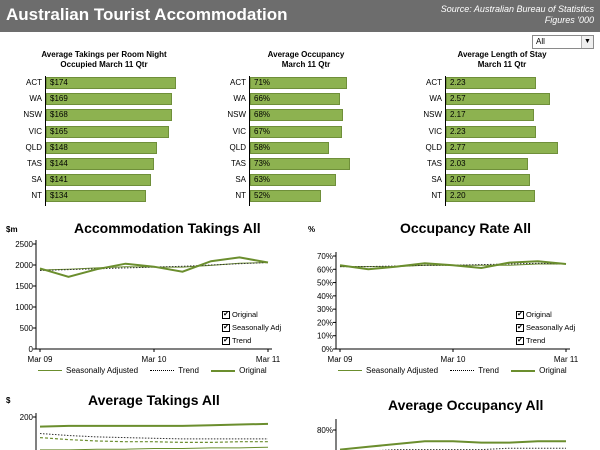 Image resolution: width=600 pixels, height=450 pixels. I want to click on bar-value: $144, so click(100, 164).